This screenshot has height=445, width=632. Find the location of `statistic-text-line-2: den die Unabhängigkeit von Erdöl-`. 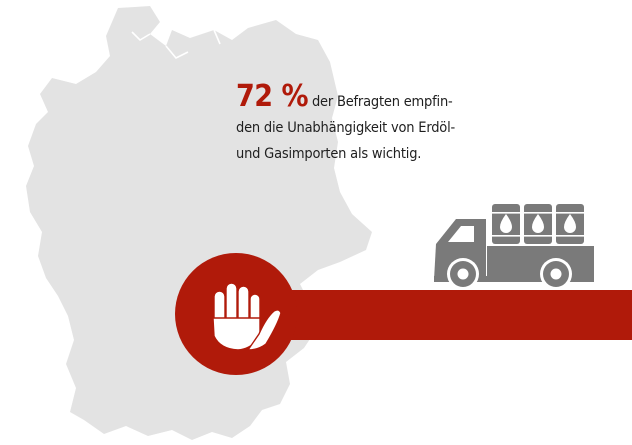

statistic-text-line-2: den die Unabhängigkeit von Erdöl- is located at coordinates (346, 128).